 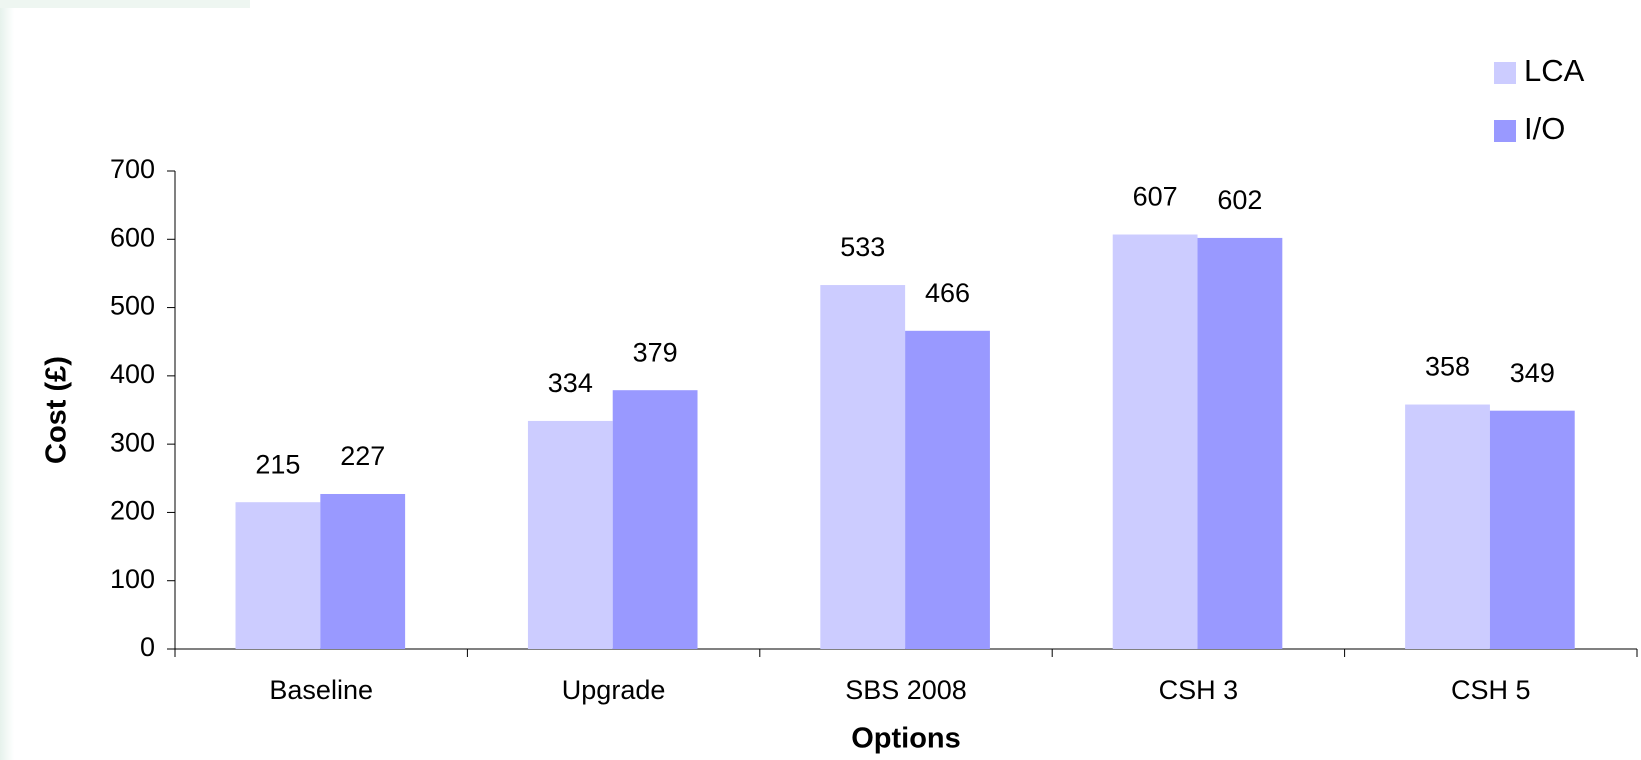 What do you see at coordinates (1447, 367) in the screenshot?
I see `data-label: 358` at bounding box center [1447, 367].